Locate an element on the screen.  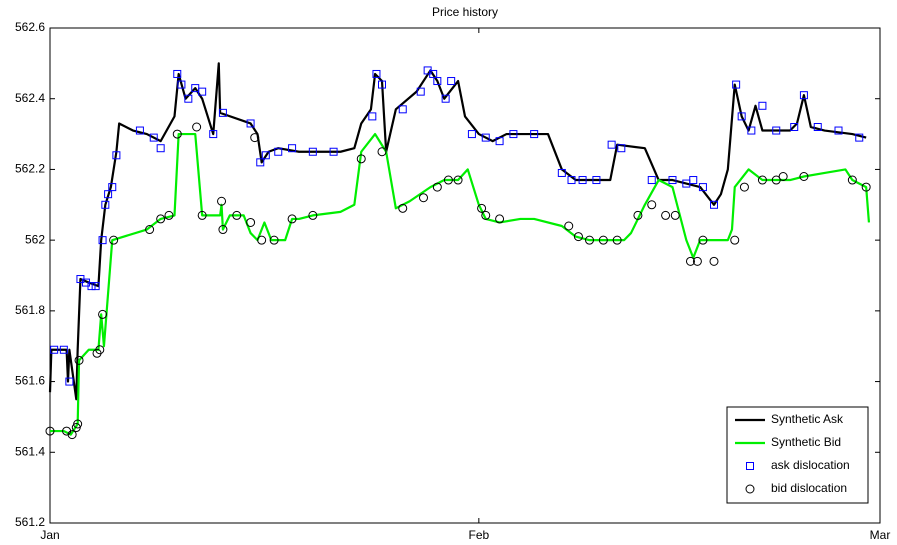
legend-label: bid dislocation is located at coordinates (809, 488).